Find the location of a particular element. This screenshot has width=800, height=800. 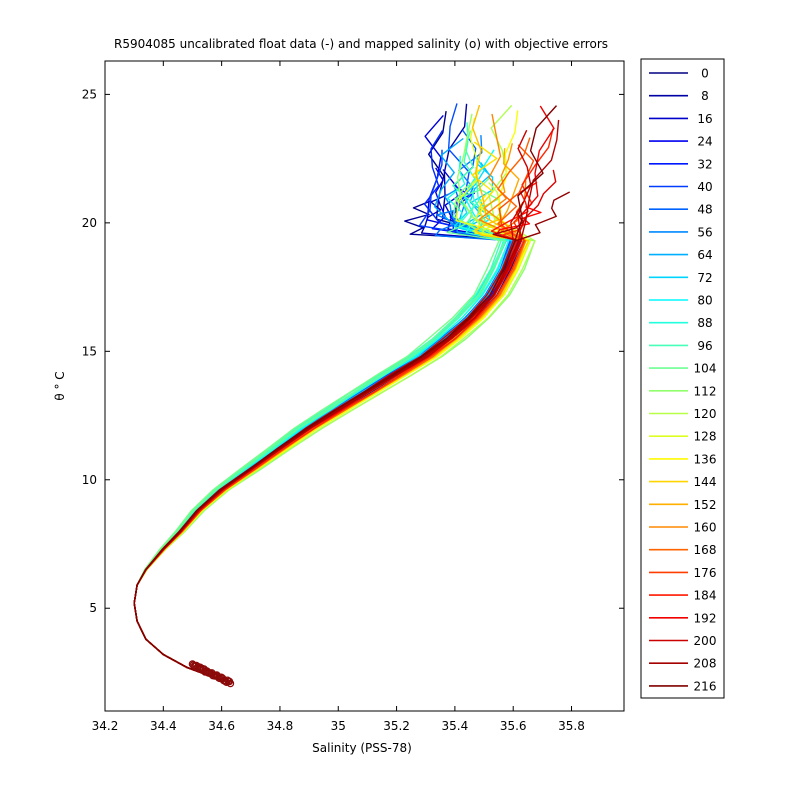

legend-label: 64 is located at coordinates (704, 255).